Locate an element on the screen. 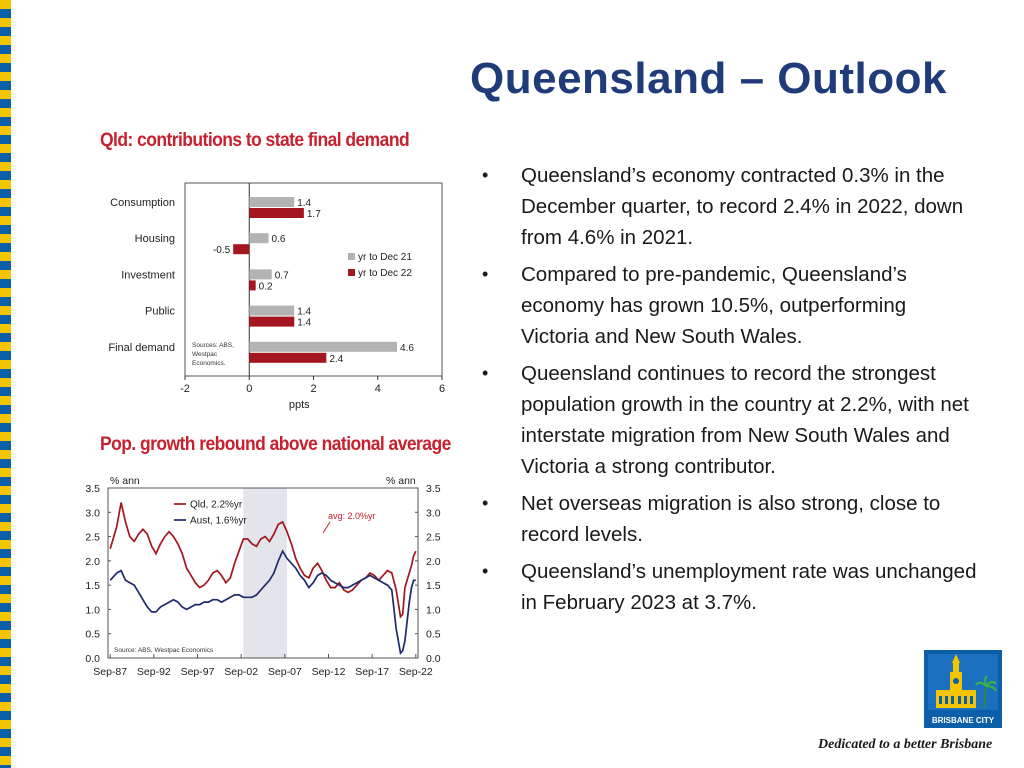 The height and width of the screenshot is (768, 1024). y-tick-label-left: 0.5 is located at coordinates (92, 635).